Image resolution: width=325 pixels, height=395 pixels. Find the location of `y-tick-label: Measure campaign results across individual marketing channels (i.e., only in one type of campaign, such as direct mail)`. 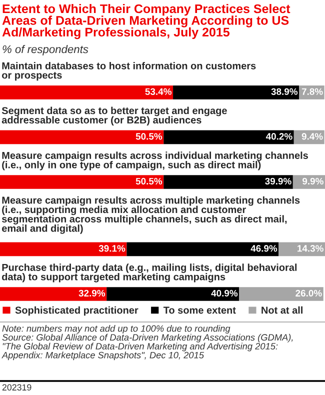

y-tick-label: Measure campaign results across individual marketing channels (i.e., only in one type of campaign, such as direct mail) is located at coordinates (155, 161).